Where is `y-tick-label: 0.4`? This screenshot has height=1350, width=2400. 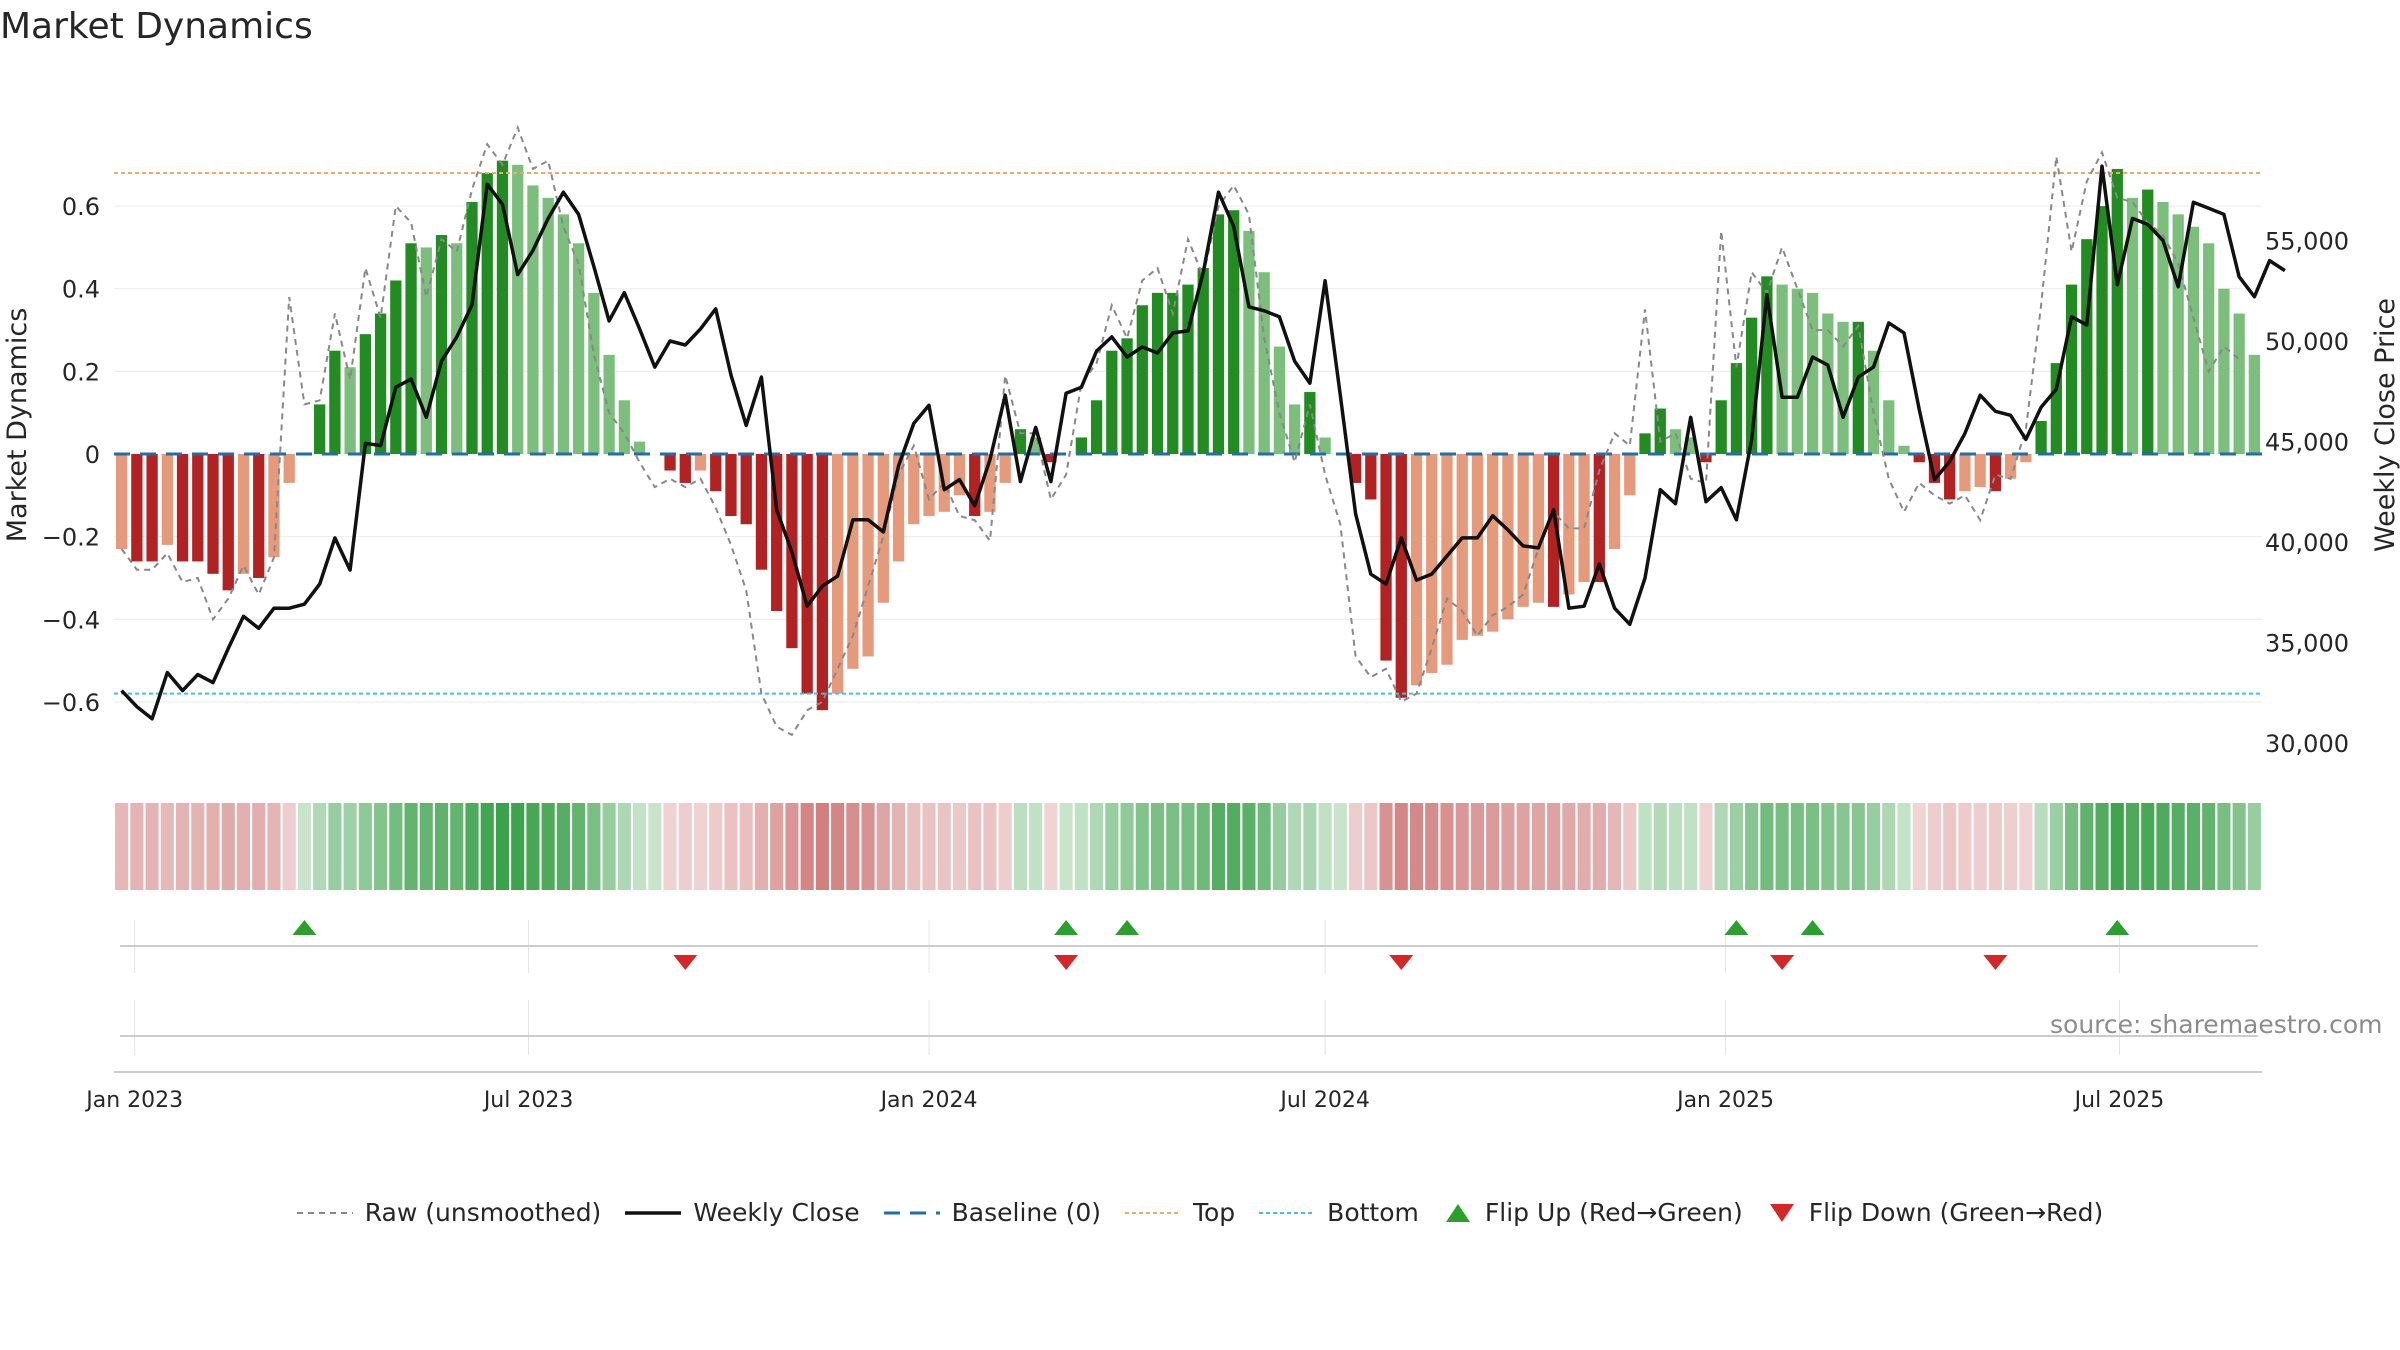
y-tick-label: 0.4 is located at coordinates (81, 290).